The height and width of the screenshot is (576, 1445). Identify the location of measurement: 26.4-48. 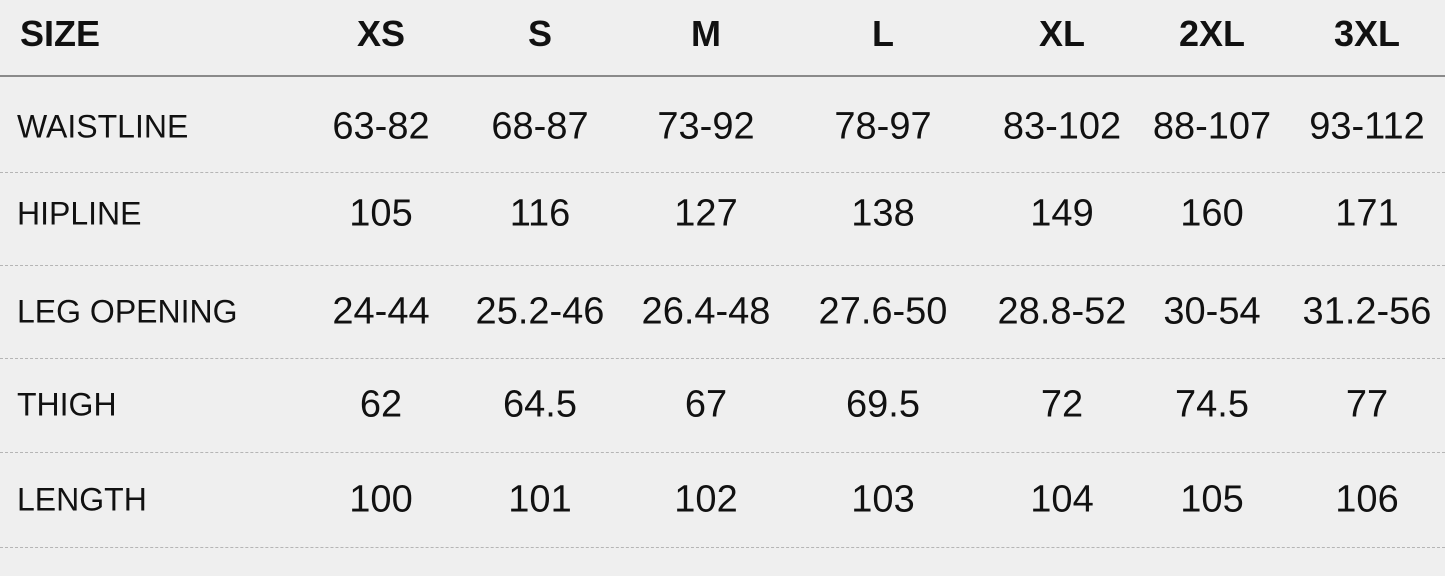
(706, 311).